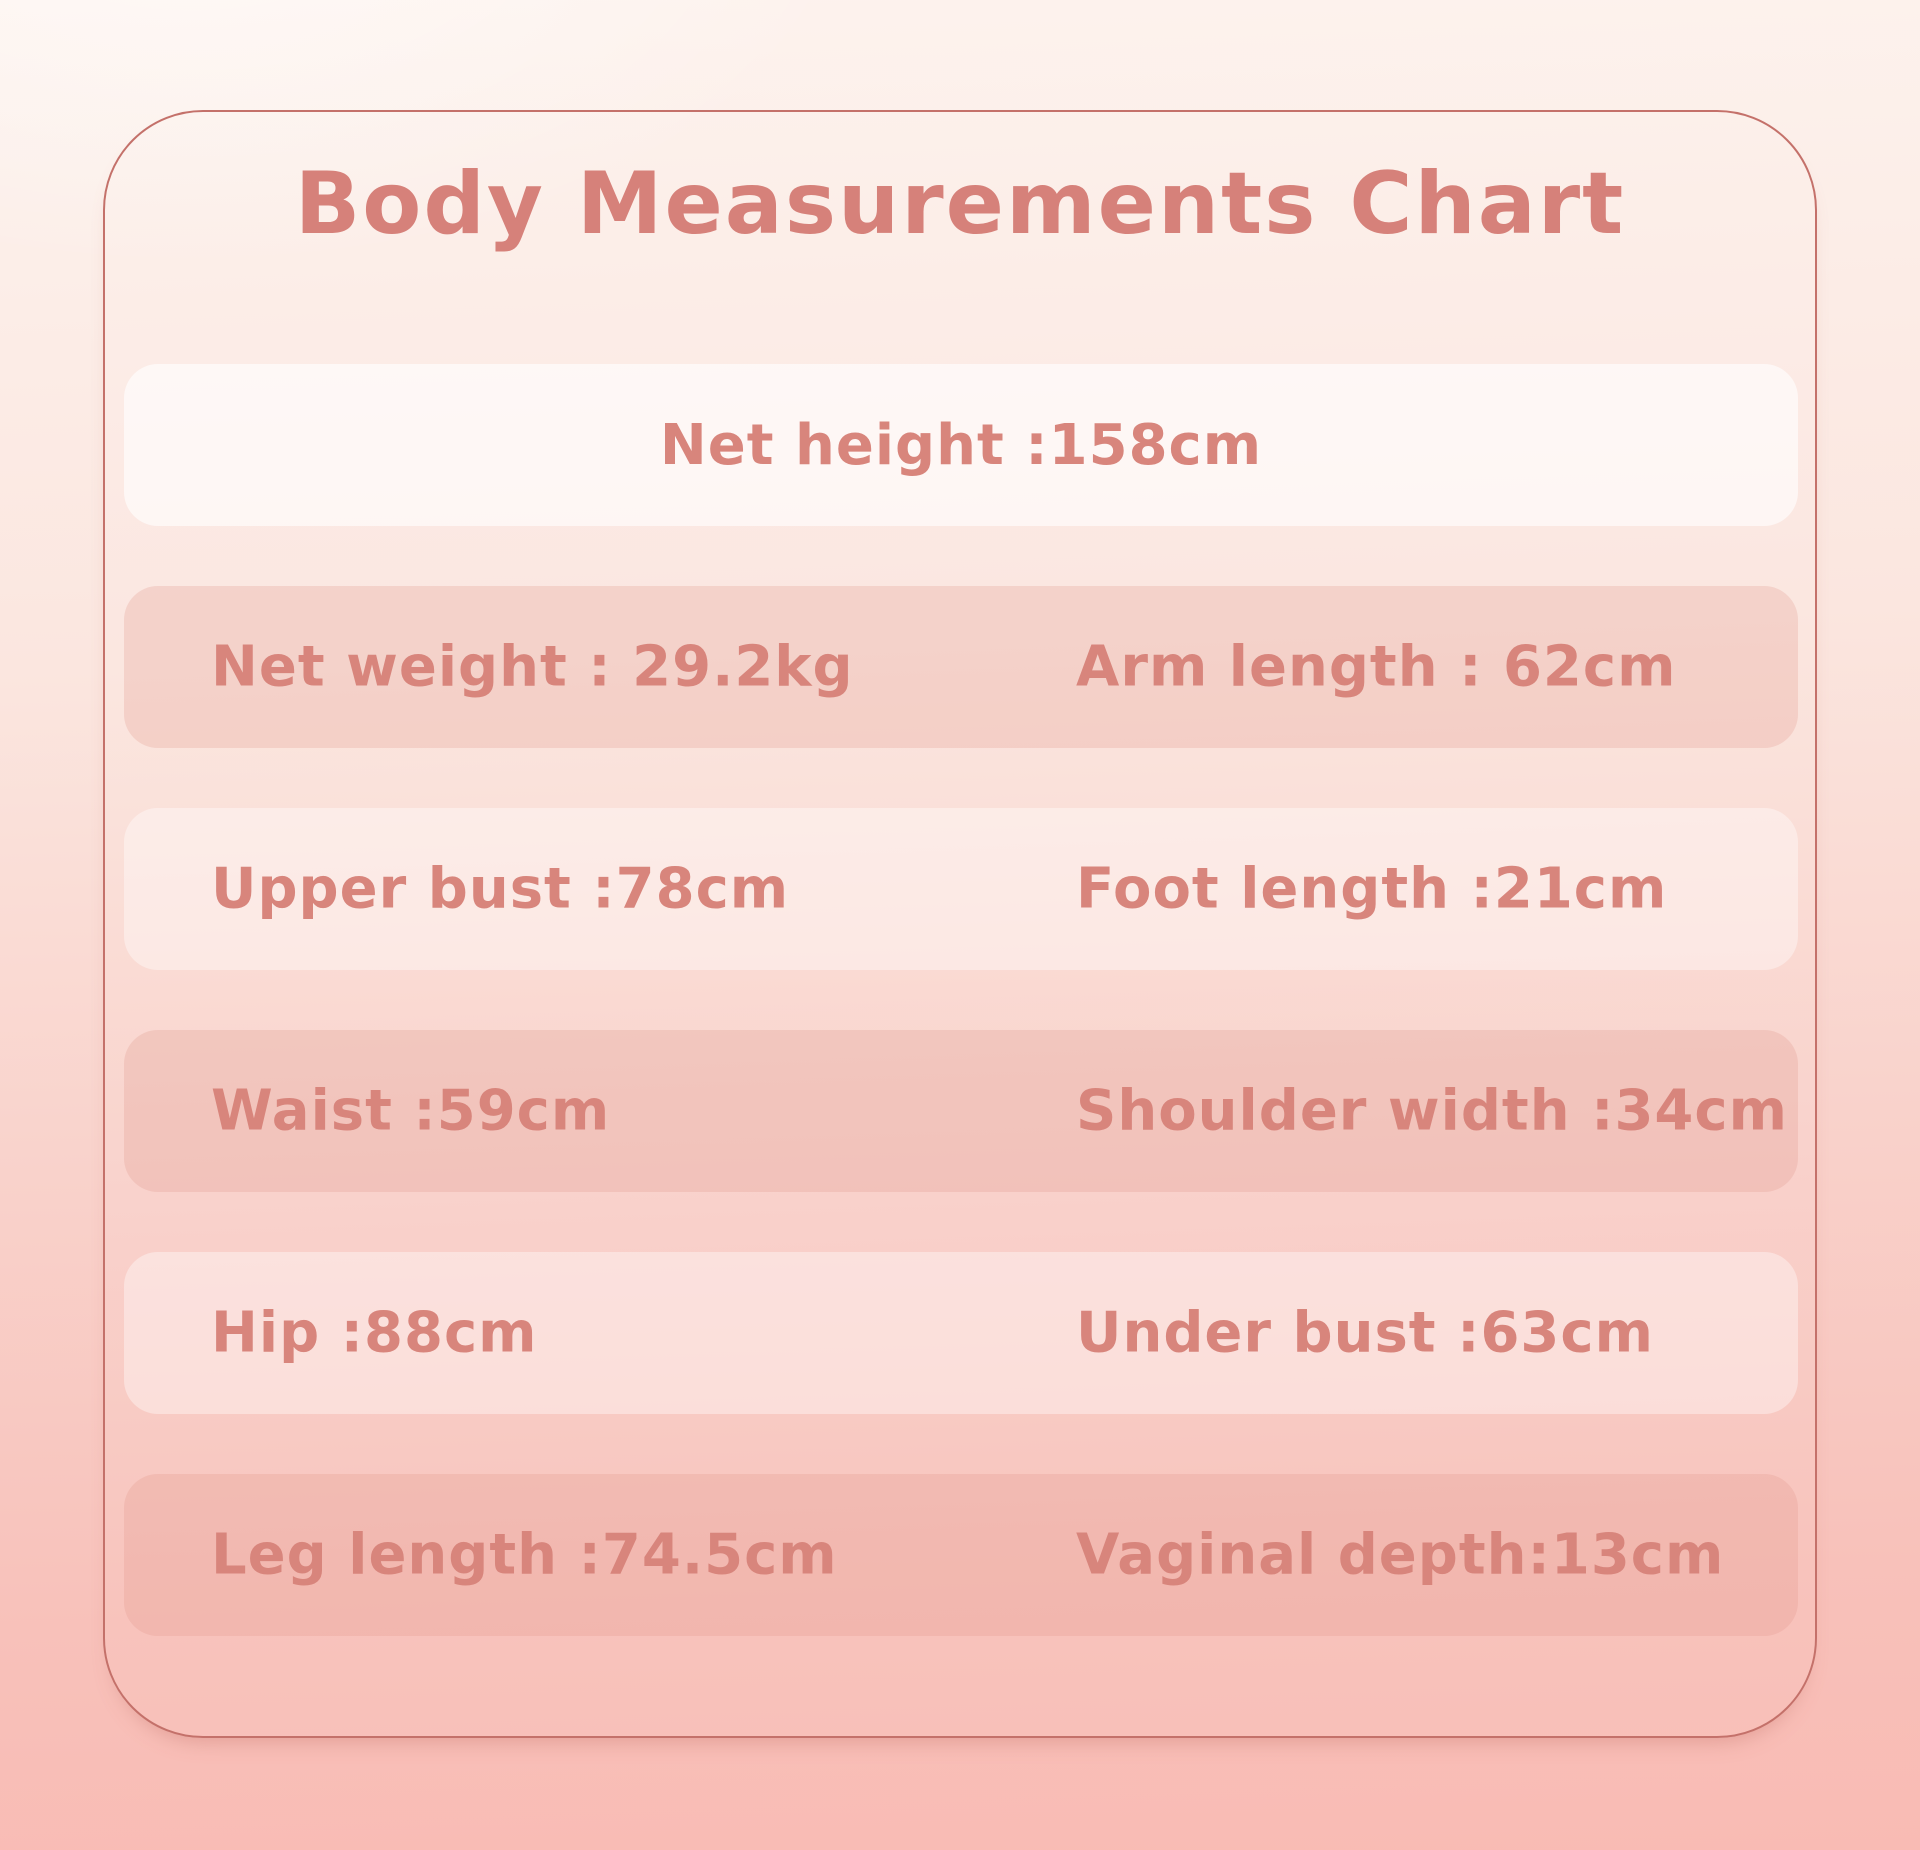 This screenshot has height=1850, width=1920. Describe the element at coordinates (961, 889) in the screenshot. I see `row-upperbust-footlength: Upper bust :78cm Foot length :21cm` at that location.